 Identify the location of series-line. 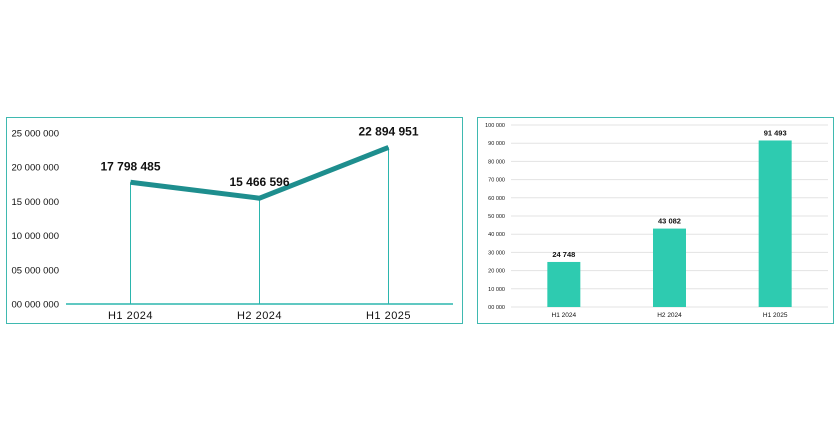
(260, 173).